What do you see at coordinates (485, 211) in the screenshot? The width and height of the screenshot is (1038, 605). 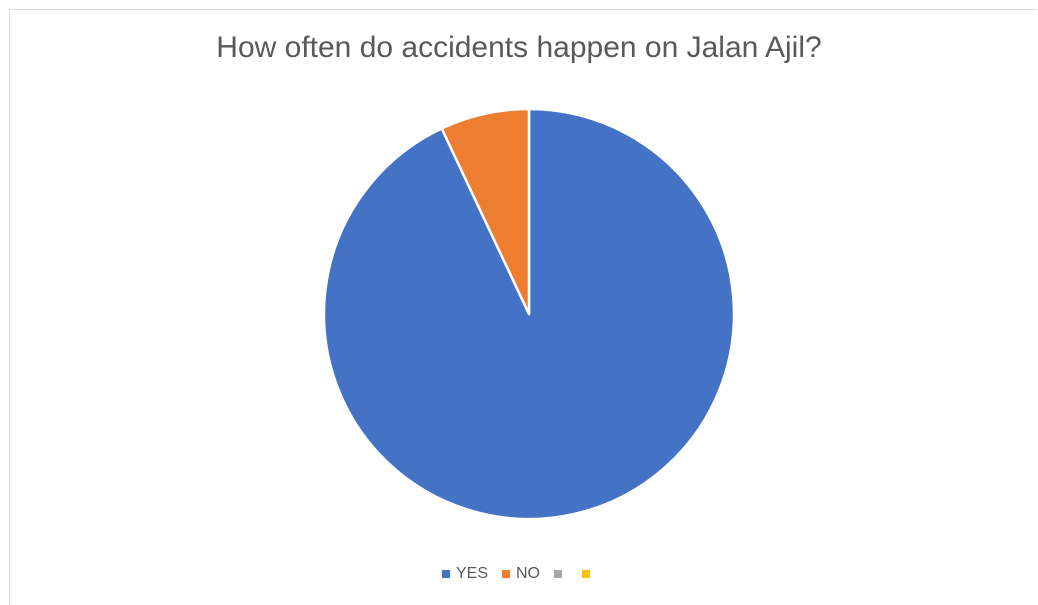 I see `pie-slice-no` at bounding box center [485, 211].